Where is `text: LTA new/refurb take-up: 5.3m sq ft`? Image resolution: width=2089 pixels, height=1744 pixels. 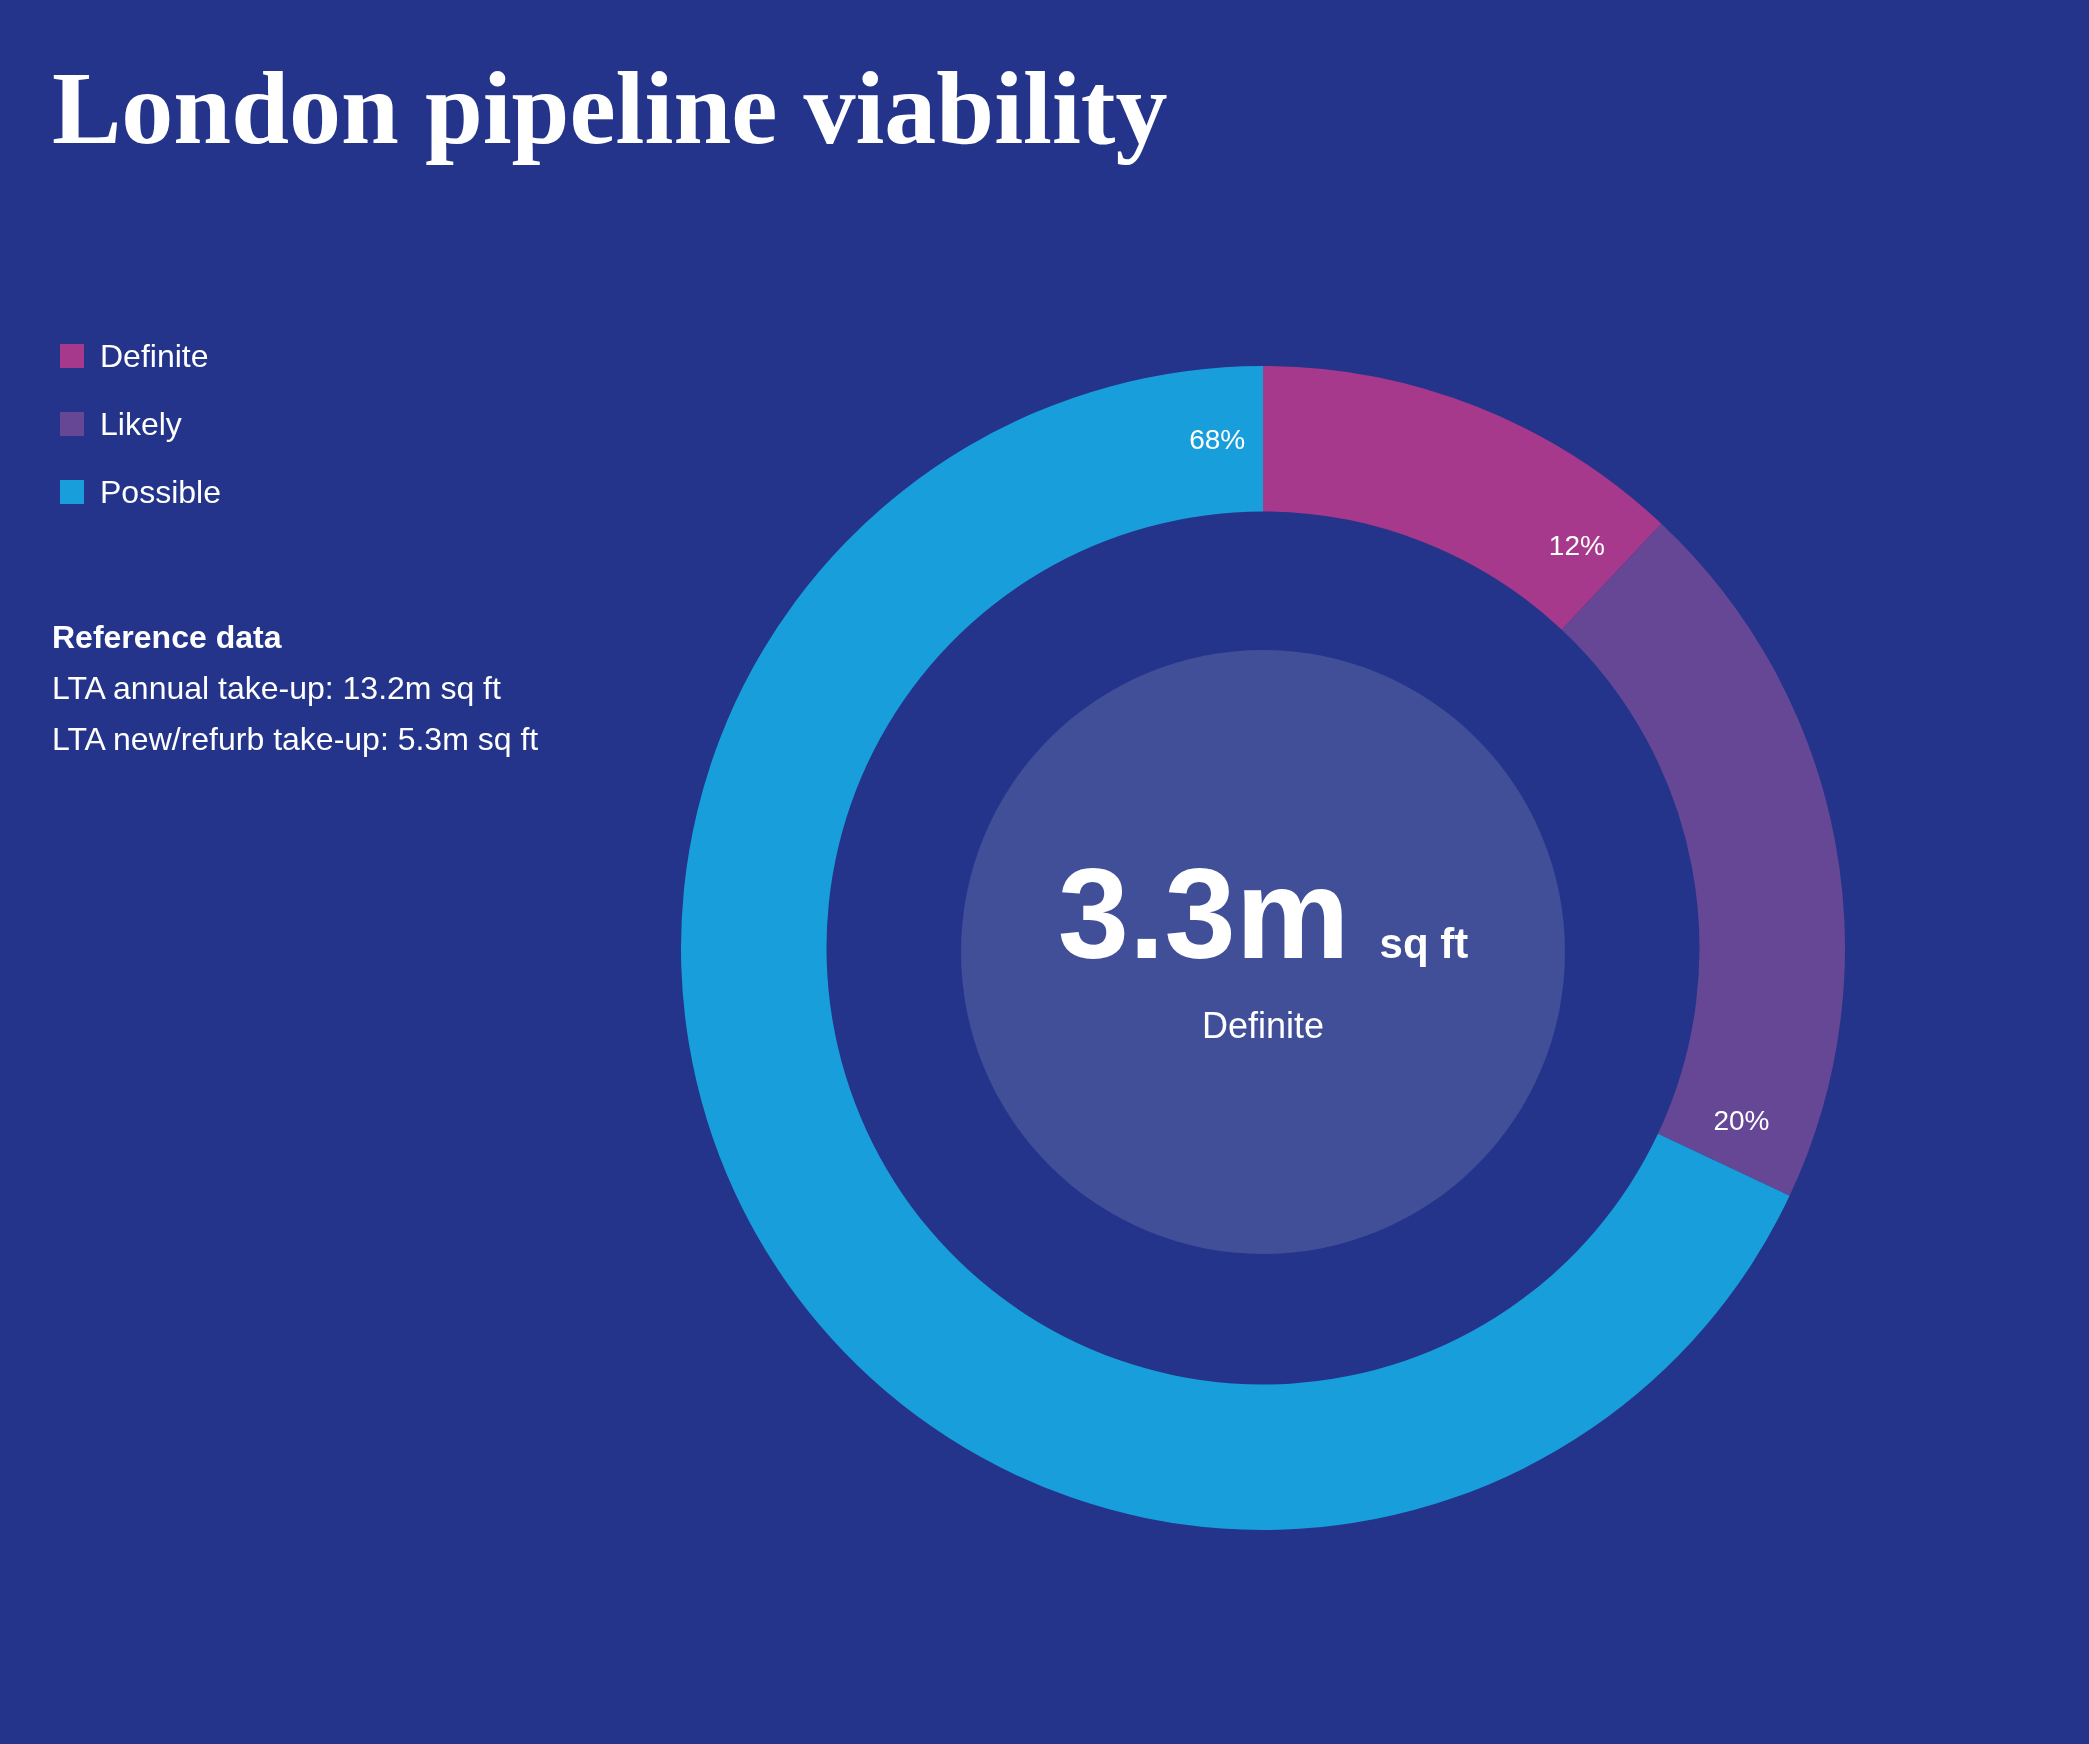 text: LTA new/refurb take-up: 5.3m sq ft is located at coordinates (295, 739).